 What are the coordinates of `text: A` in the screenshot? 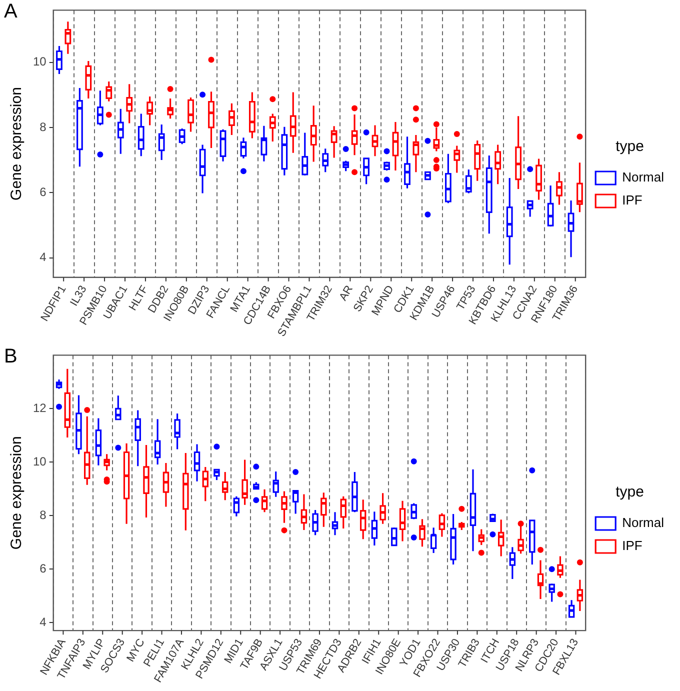 It's located at (11, 11).